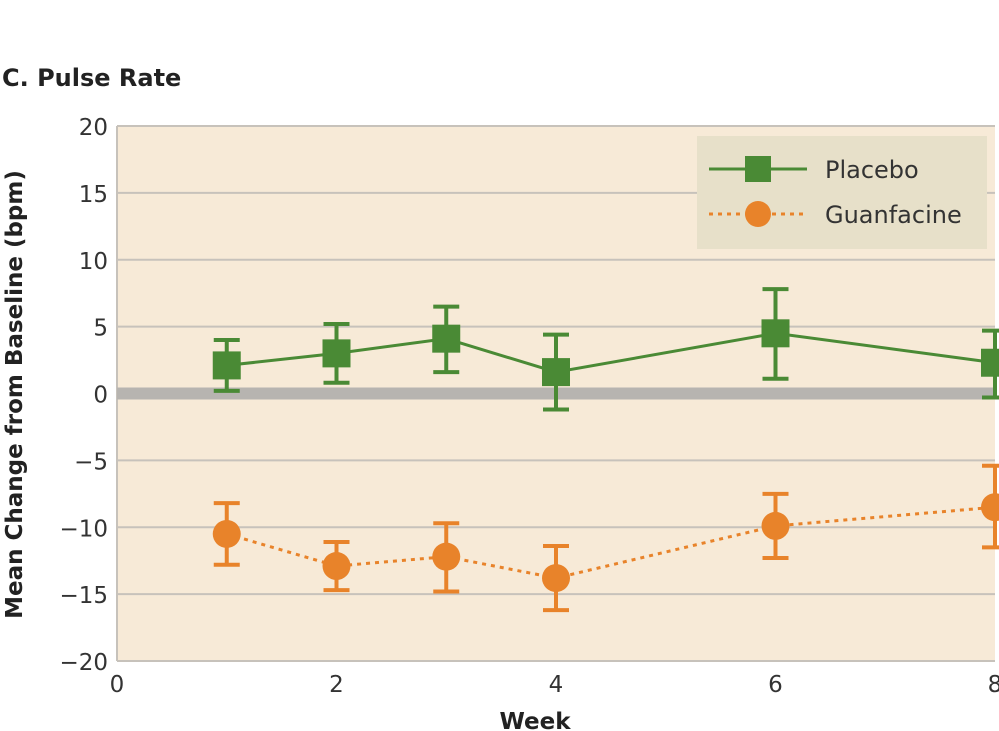  I want to click on legend-box, so click(842, 192).